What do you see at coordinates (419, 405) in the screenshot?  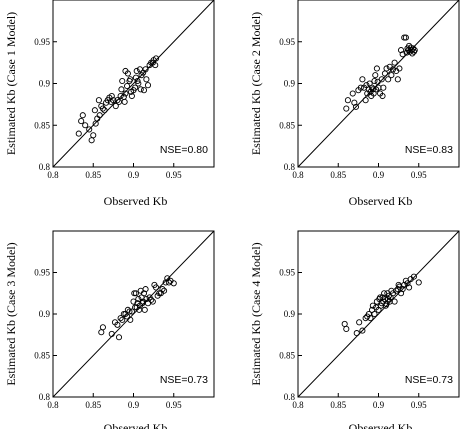 I see `x-tick-label: 0.95` at bounding box center [419, 405].